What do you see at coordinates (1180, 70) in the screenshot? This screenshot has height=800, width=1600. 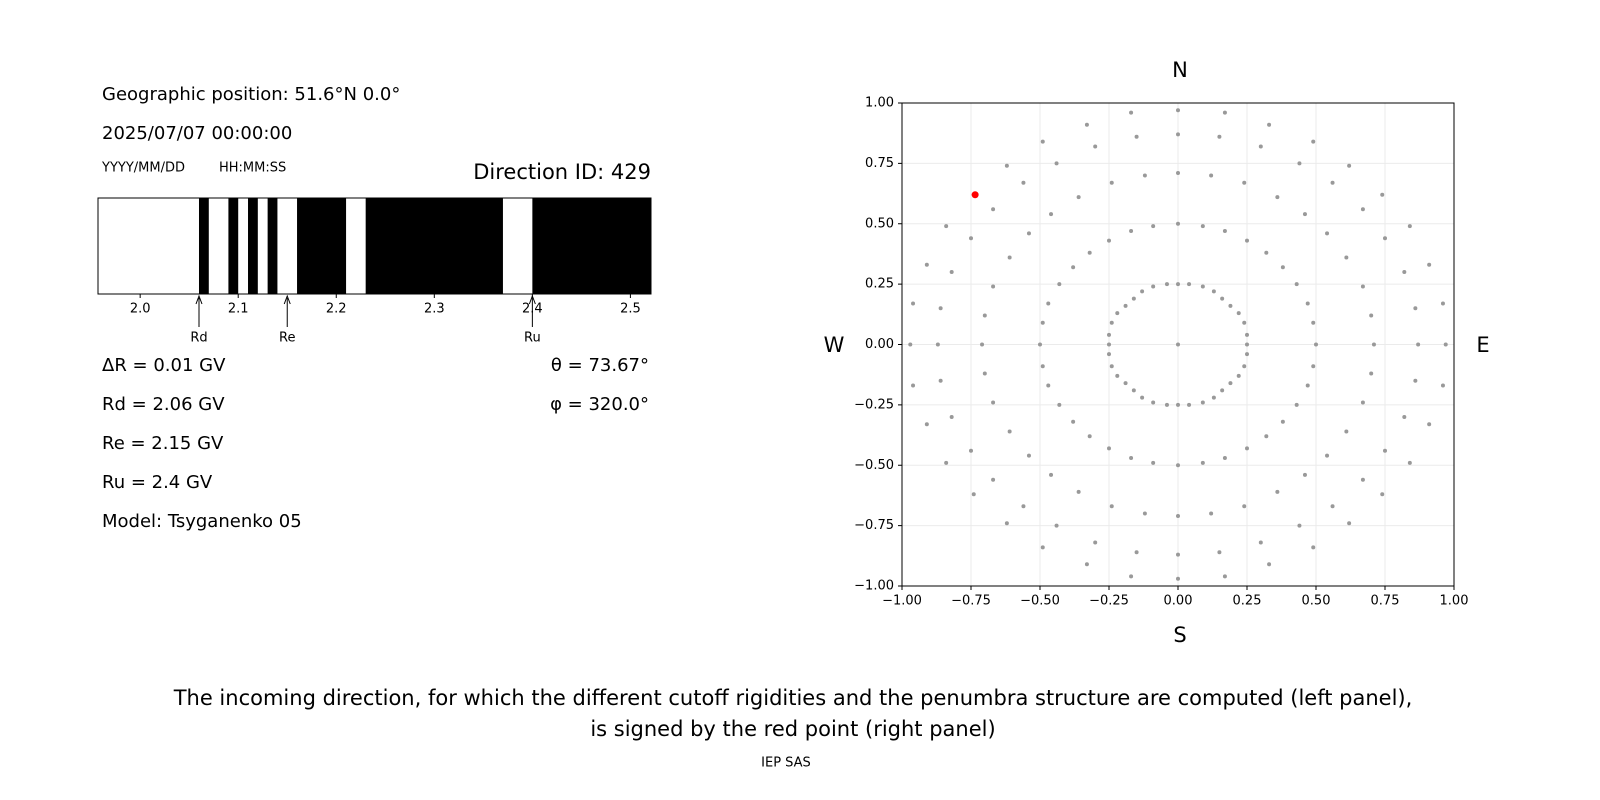 I see `north: N` at bounding box center [1180, 70].